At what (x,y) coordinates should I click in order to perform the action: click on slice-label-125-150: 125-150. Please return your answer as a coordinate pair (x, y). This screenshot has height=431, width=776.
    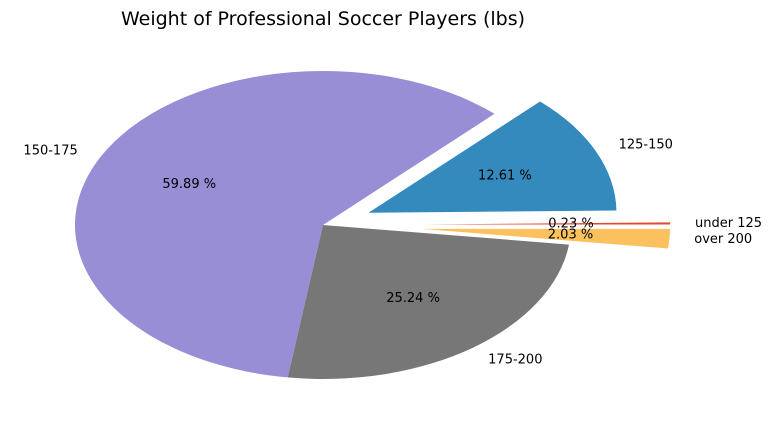
    Looking at the image, I should click on (646, 145).